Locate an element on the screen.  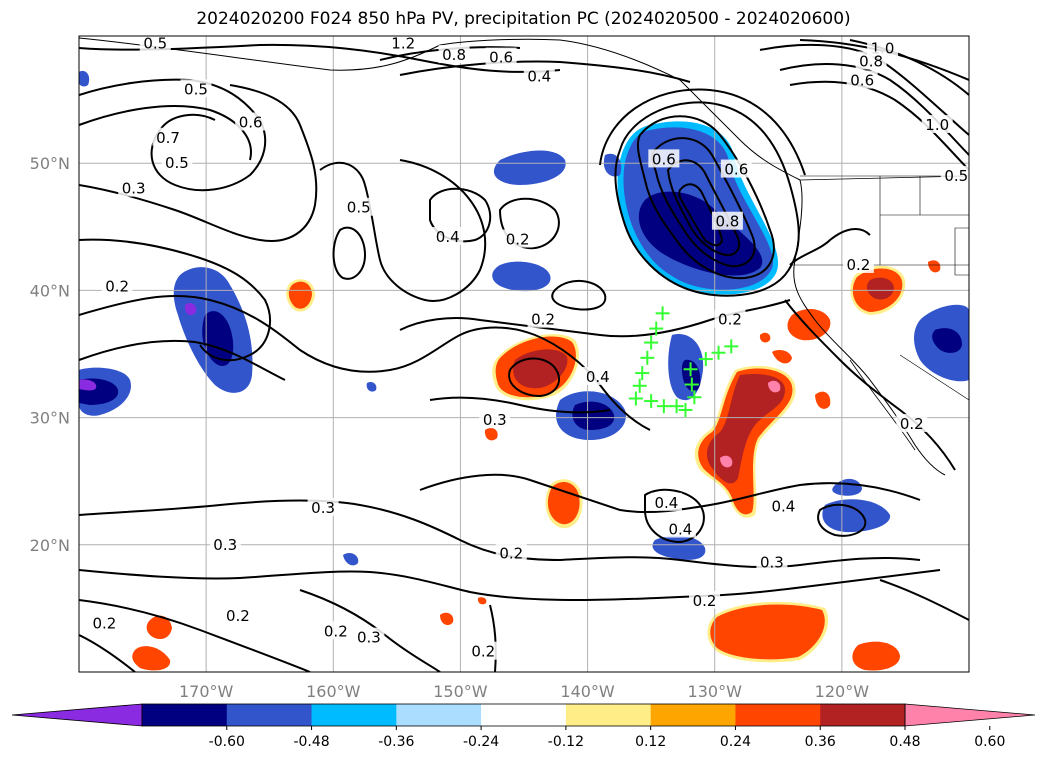
border-mexico is located at coordinates (934, 377).